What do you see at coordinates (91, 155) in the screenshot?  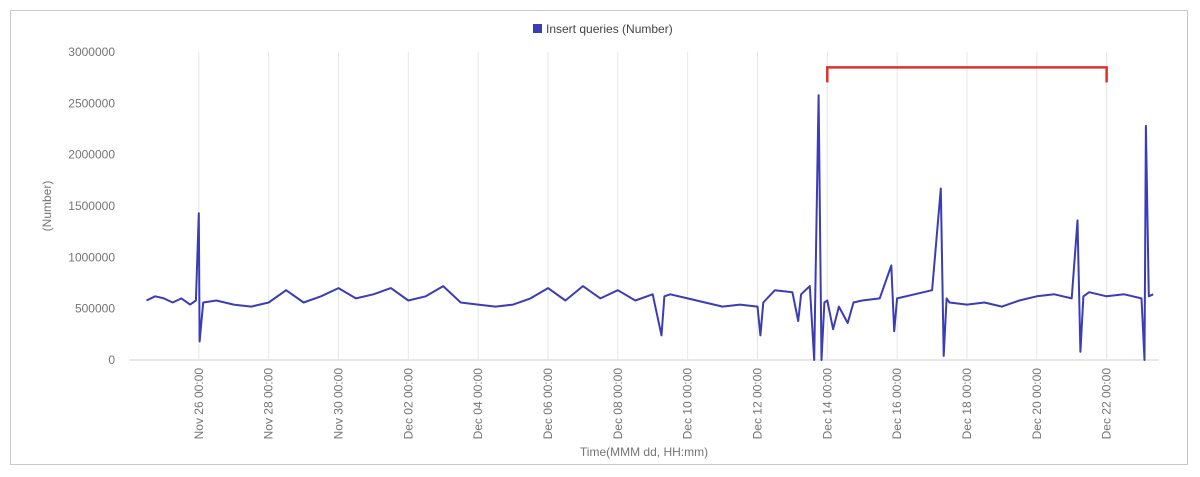 I see `y-tick-label: 2000000` at bounding box center [91, 155].